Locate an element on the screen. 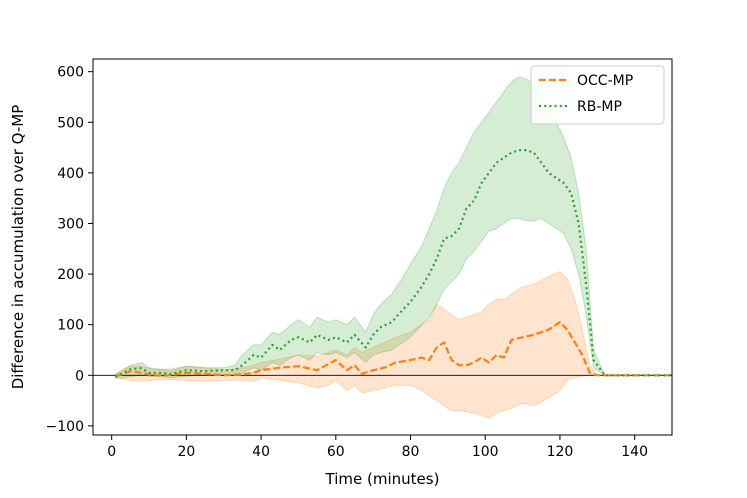  x-tick-label: 20 is located at coordinates (186, 452).